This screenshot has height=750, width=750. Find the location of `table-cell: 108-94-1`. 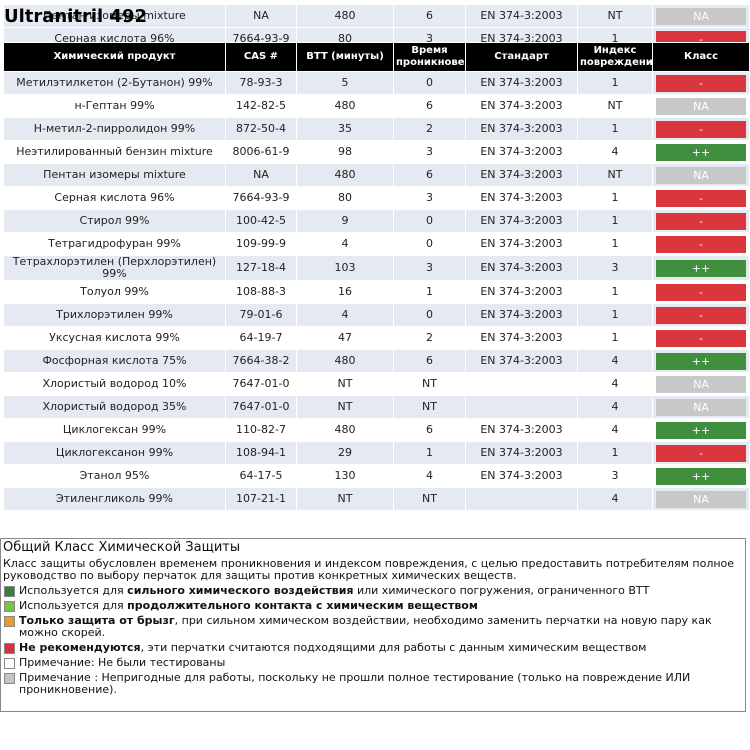

table-cell: 108-94-1 is located at coordinates (261, 453).